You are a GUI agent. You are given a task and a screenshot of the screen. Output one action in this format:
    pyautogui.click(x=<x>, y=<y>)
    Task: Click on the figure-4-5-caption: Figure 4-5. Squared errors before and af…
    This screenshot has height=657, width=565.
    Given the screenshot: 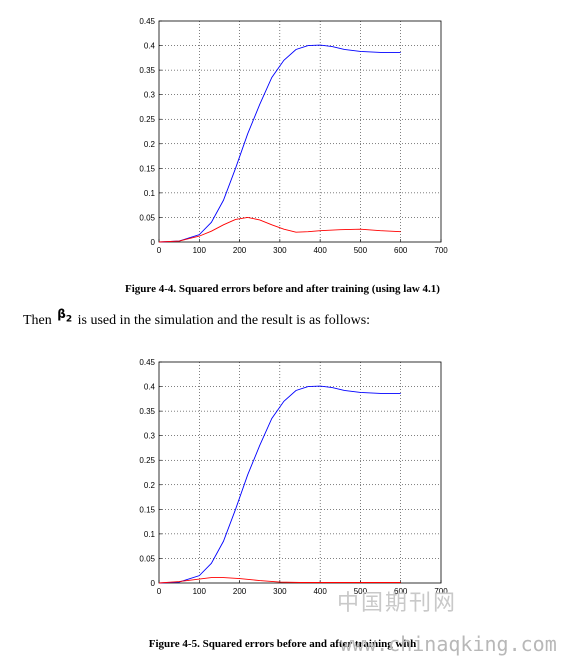 What is the action you would take?
    pyautogui.click(x=282, y=644)
    